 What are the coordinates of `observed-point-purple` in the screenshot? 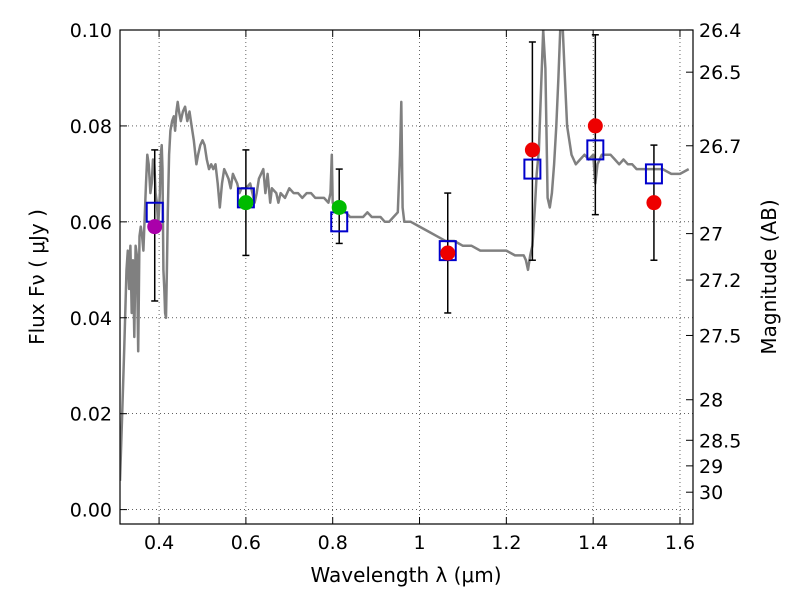 It's located at (155, 227).